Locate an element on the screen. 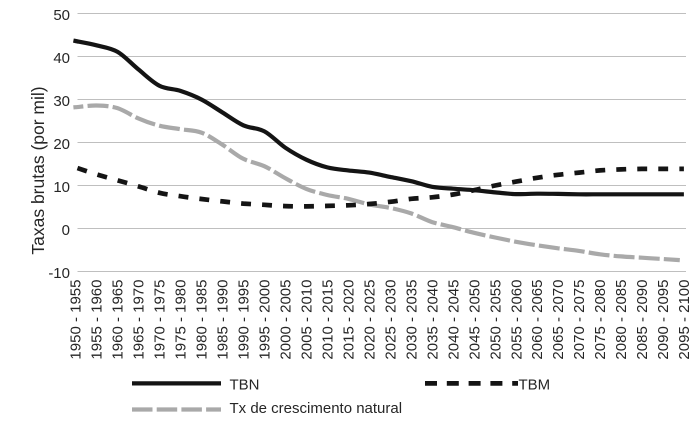 The height and width of the screenshot is (422, 700). svg-text: 2030 - 2035 is located at coordinates (411, 320).